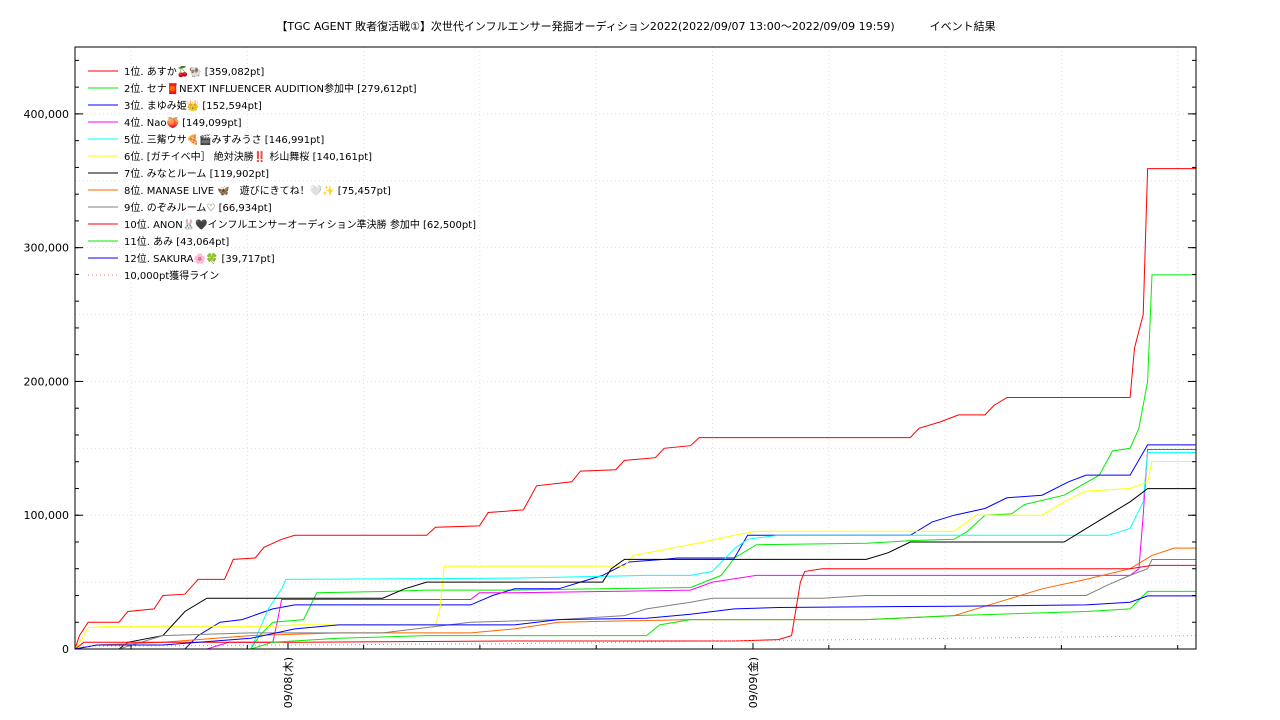 The width and height of the screenshot is (1280, 720). What do you see at coordinates (196, 173) in the screenshot?
I see `legend-entry-7: 7位. みなとルーム [119,902pt]` at bounding box center [196, 173].